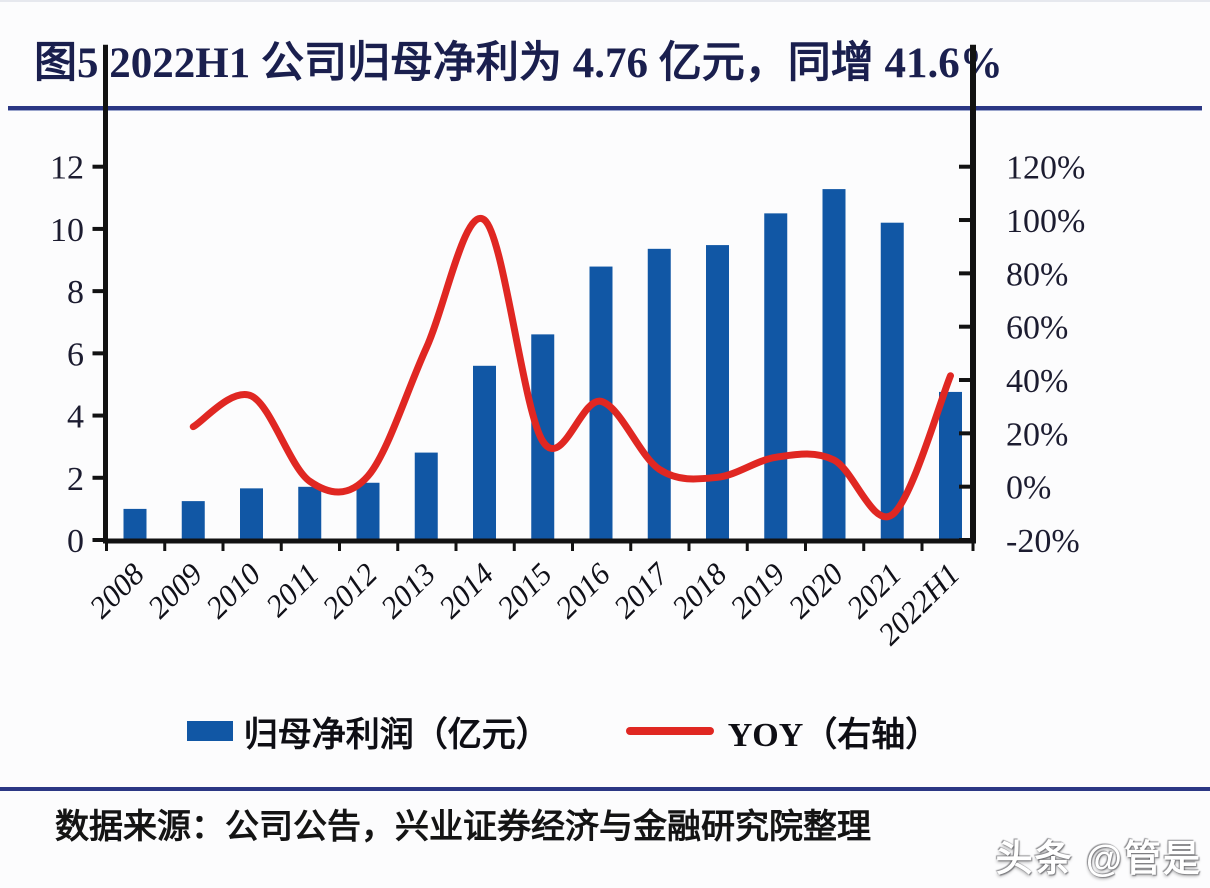 This screenshot has height=888, width=1210. Describe the element at coordinates (368, 511) in the screenshot. I see `bar-2012` at that location.